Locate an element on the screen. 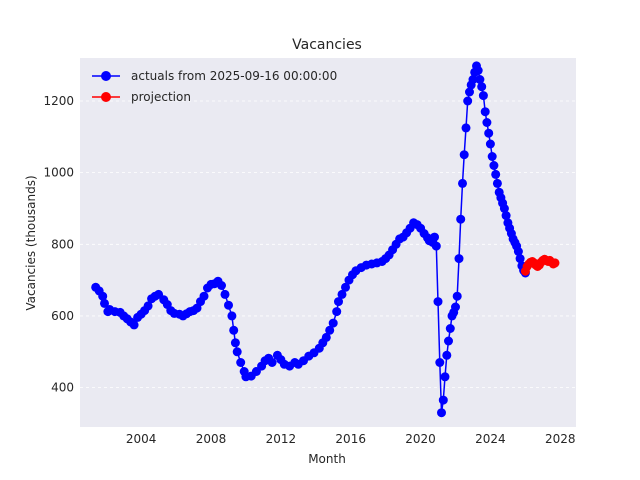 The height and width of the screenshot is (480, 640). y-tick-label-4: 1200 is located at coordinates (58, 101).